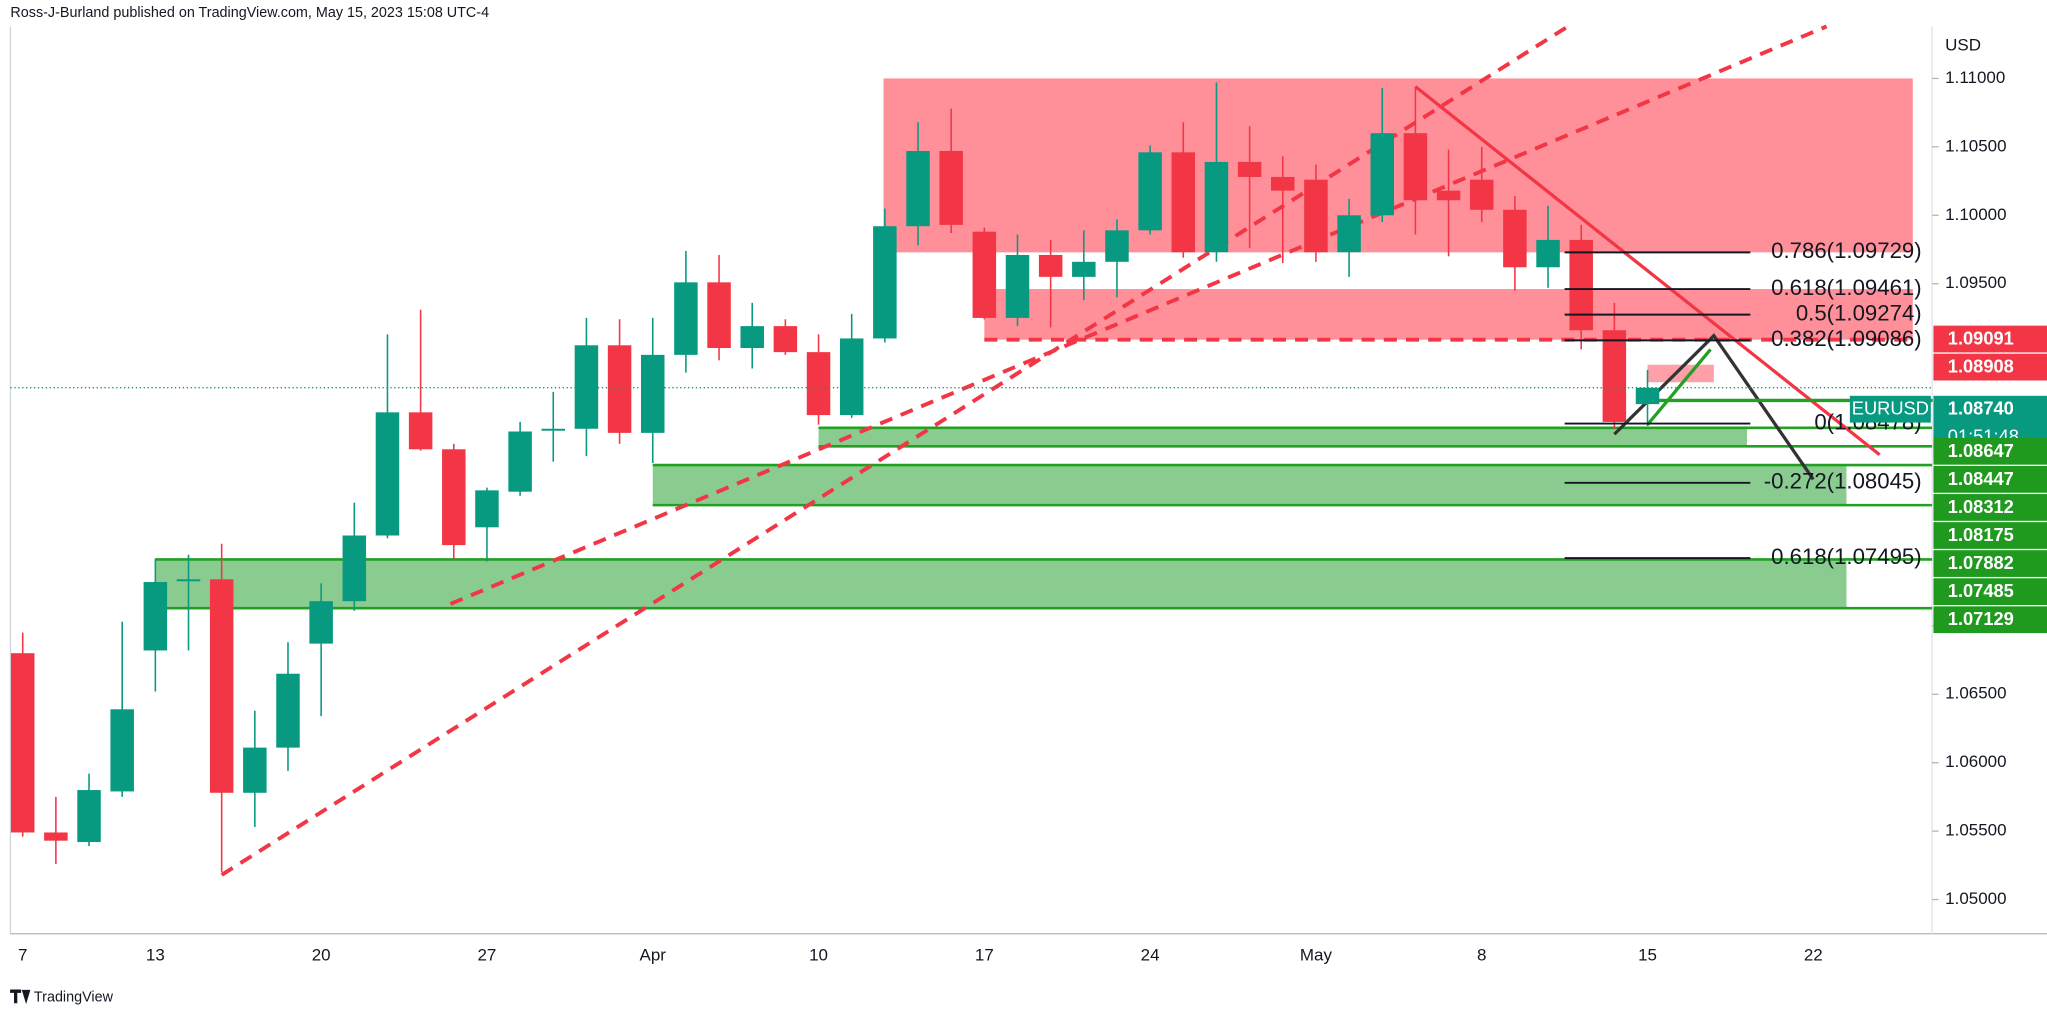 Image resolution: width=2047 pixels, height=1015 pixels. I want to click on fib-label: 0.618(1.09461), so click(1846, 287).